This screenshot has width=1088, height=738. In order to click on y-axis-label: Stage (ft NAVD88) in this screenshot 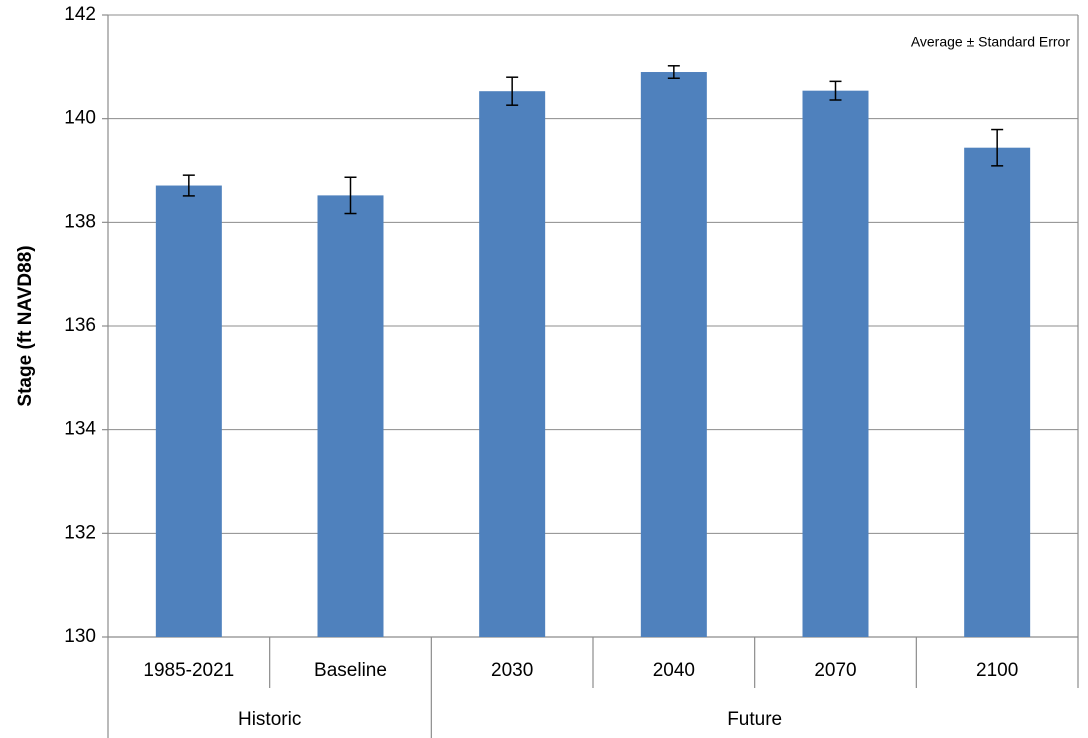, I will do `click(25, 325)`.